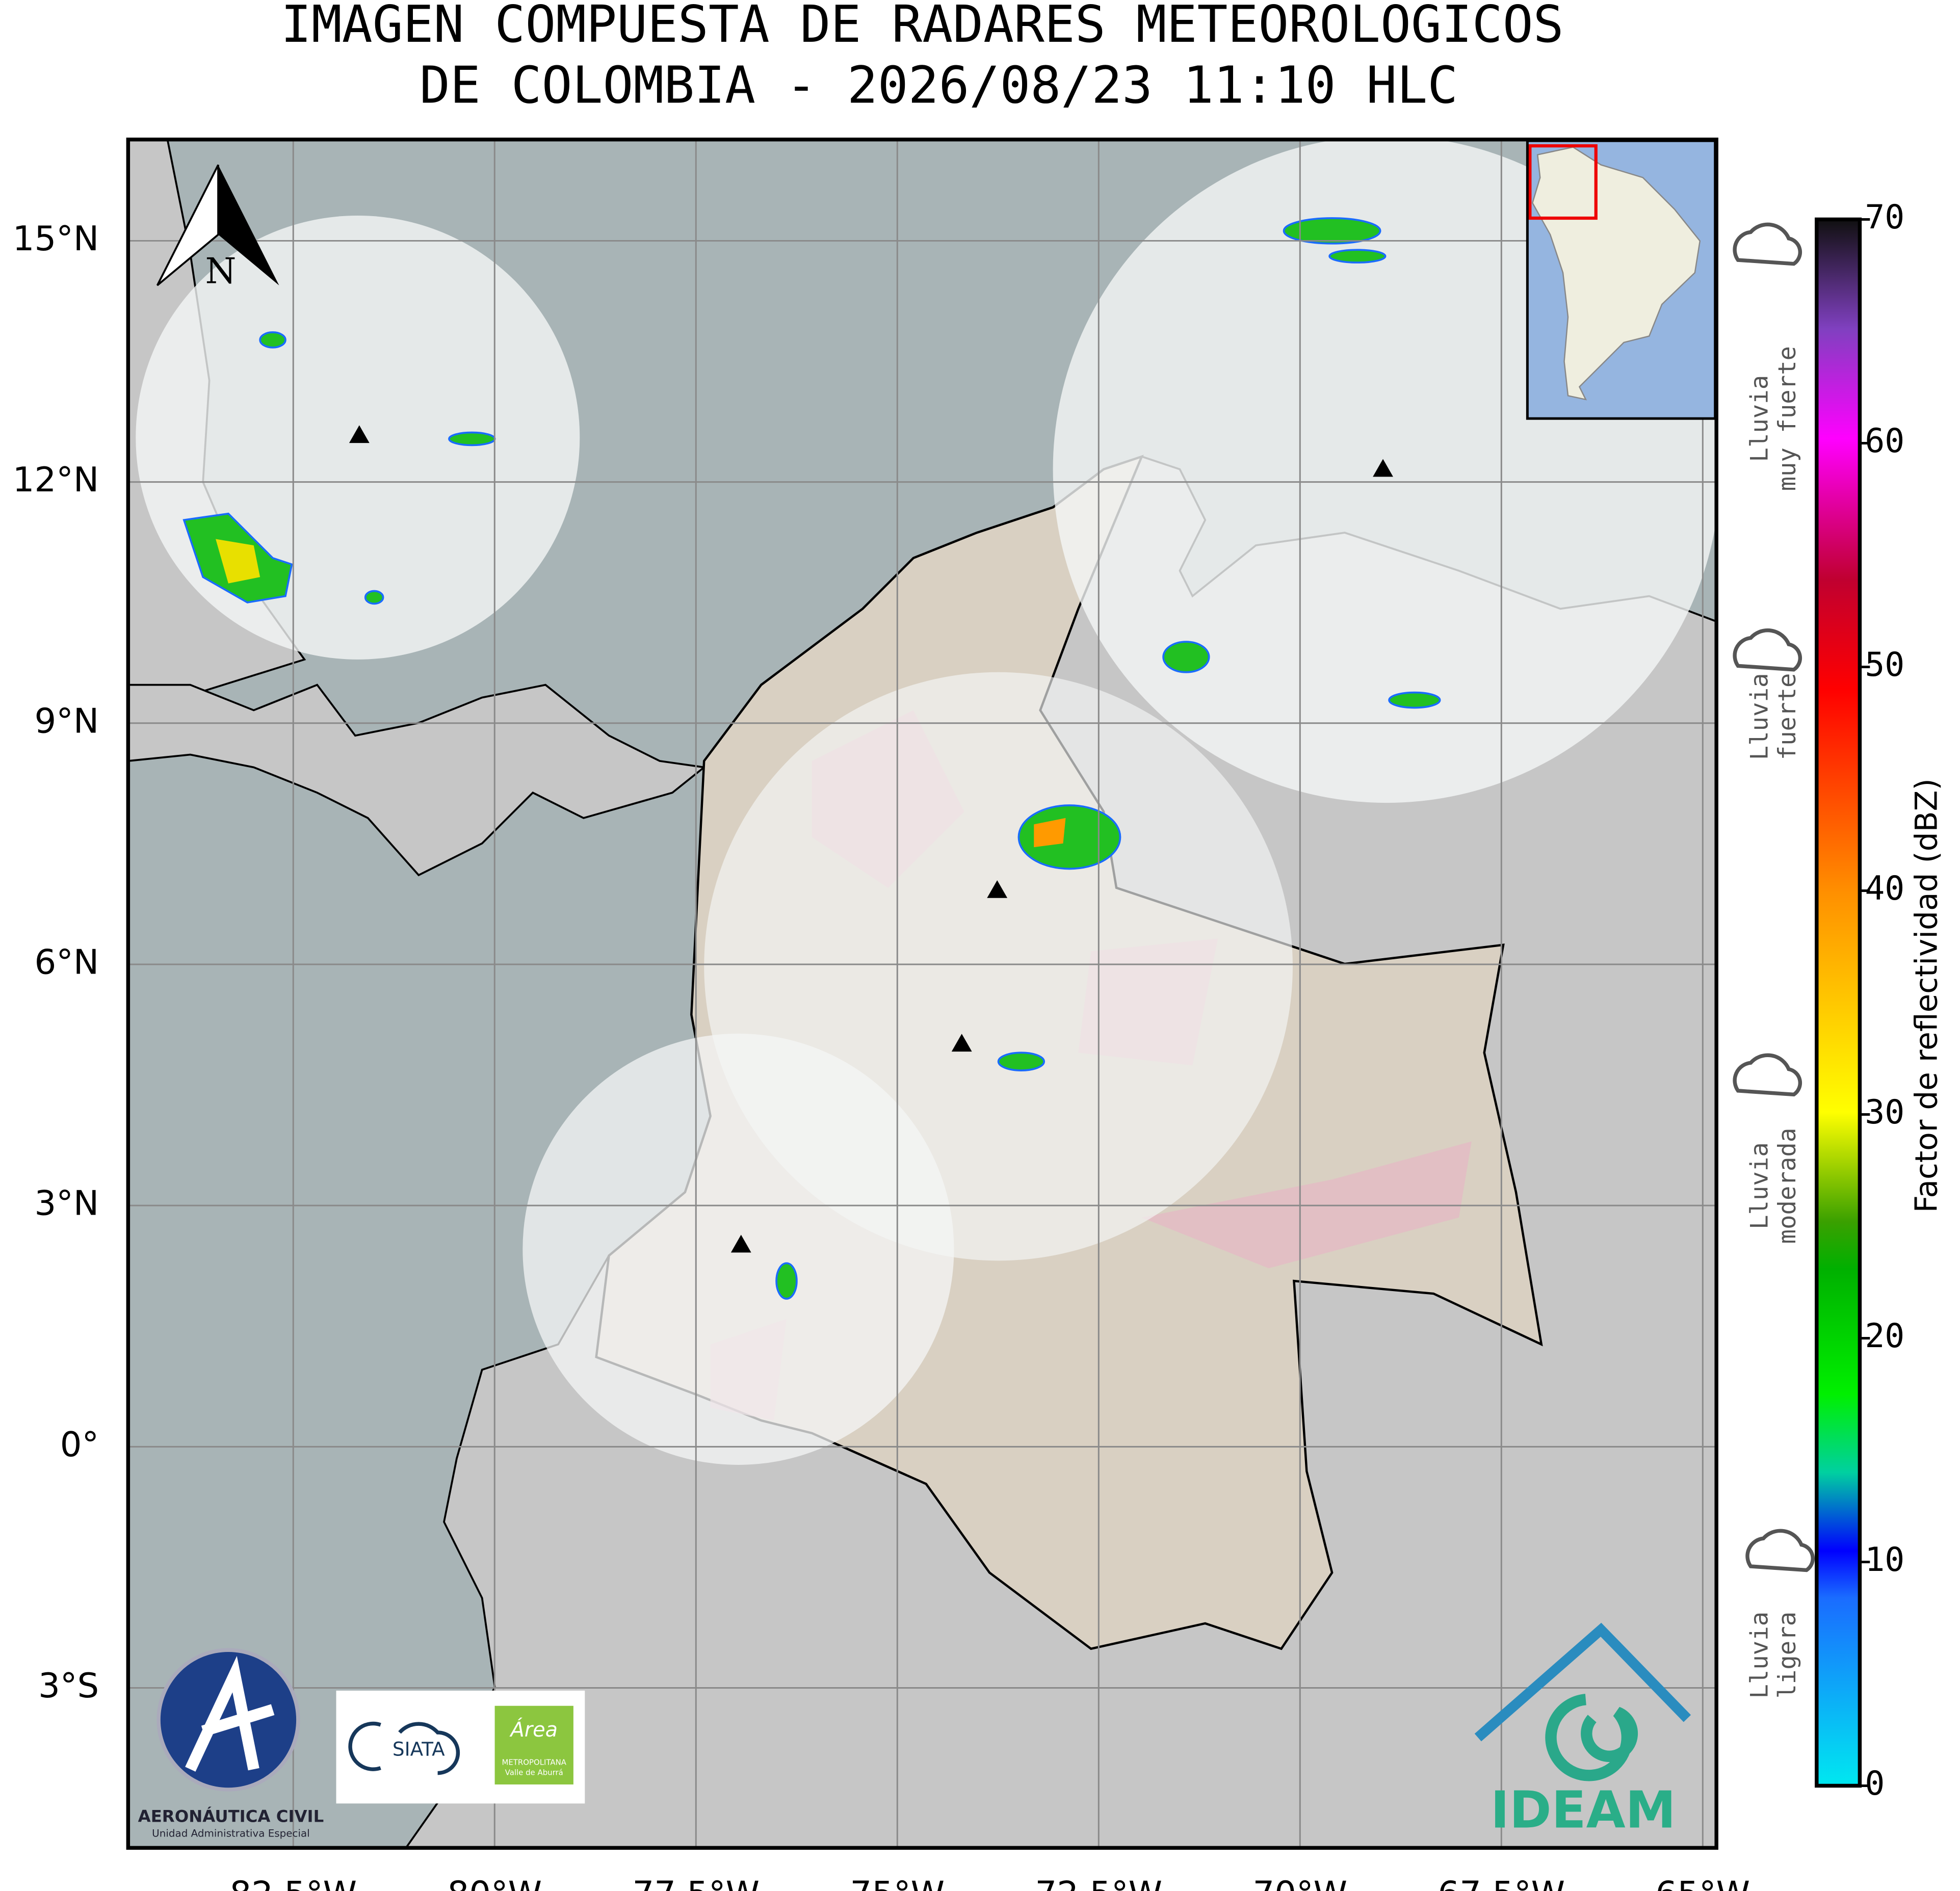 This screenshot has width=1960, height=1891. What do you see at coordinates (1563, 182) in the screenshot?
I see `inset-extent` at bounding box center [1563, 182].